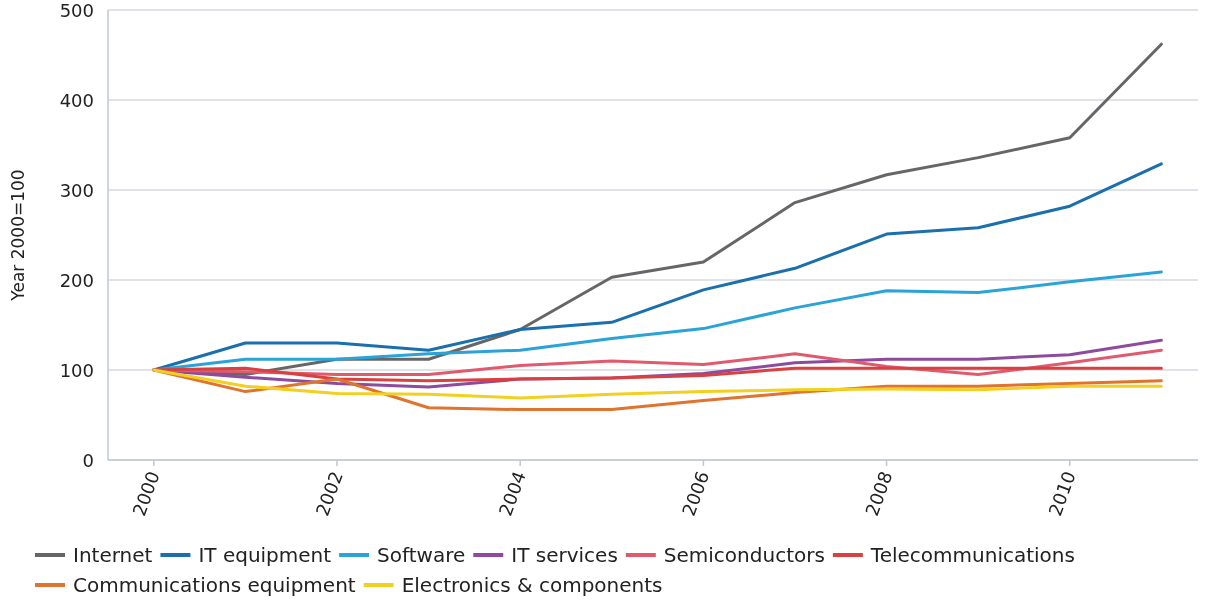  I want to click on x-tick-label: 2008, so click(879, 493).